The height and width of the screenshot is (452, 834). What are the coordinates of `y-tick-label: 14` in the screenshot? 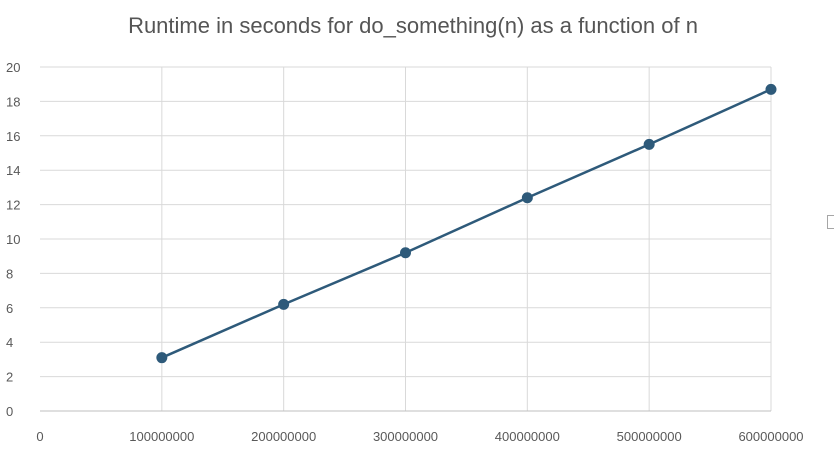 It's located at (13, 170).